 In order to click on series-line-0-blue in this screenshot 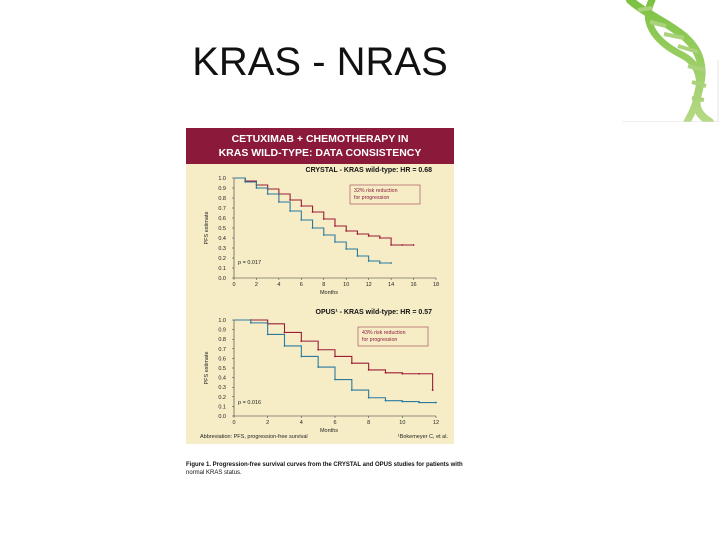, I will do `click(313, 220)`.